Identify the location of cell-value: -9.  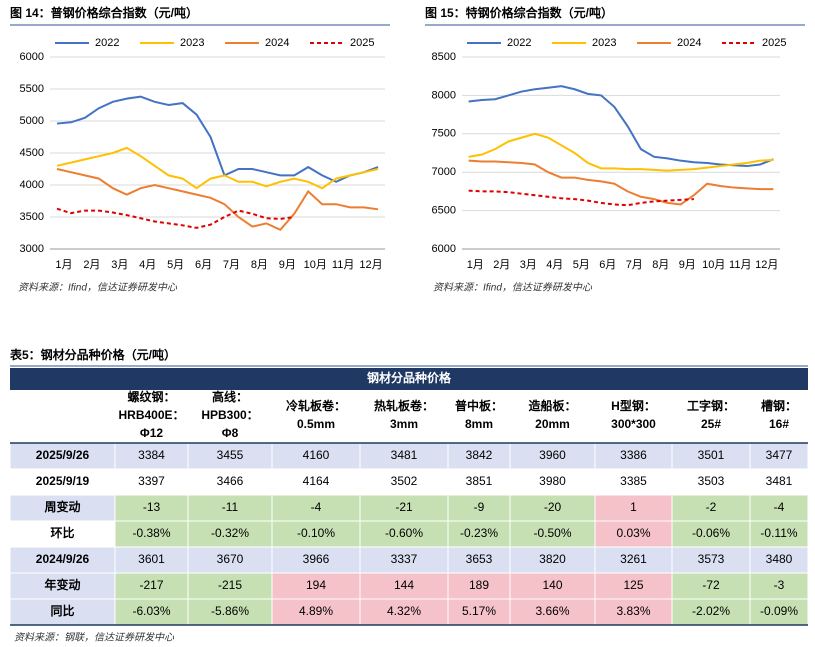
(479, 507).